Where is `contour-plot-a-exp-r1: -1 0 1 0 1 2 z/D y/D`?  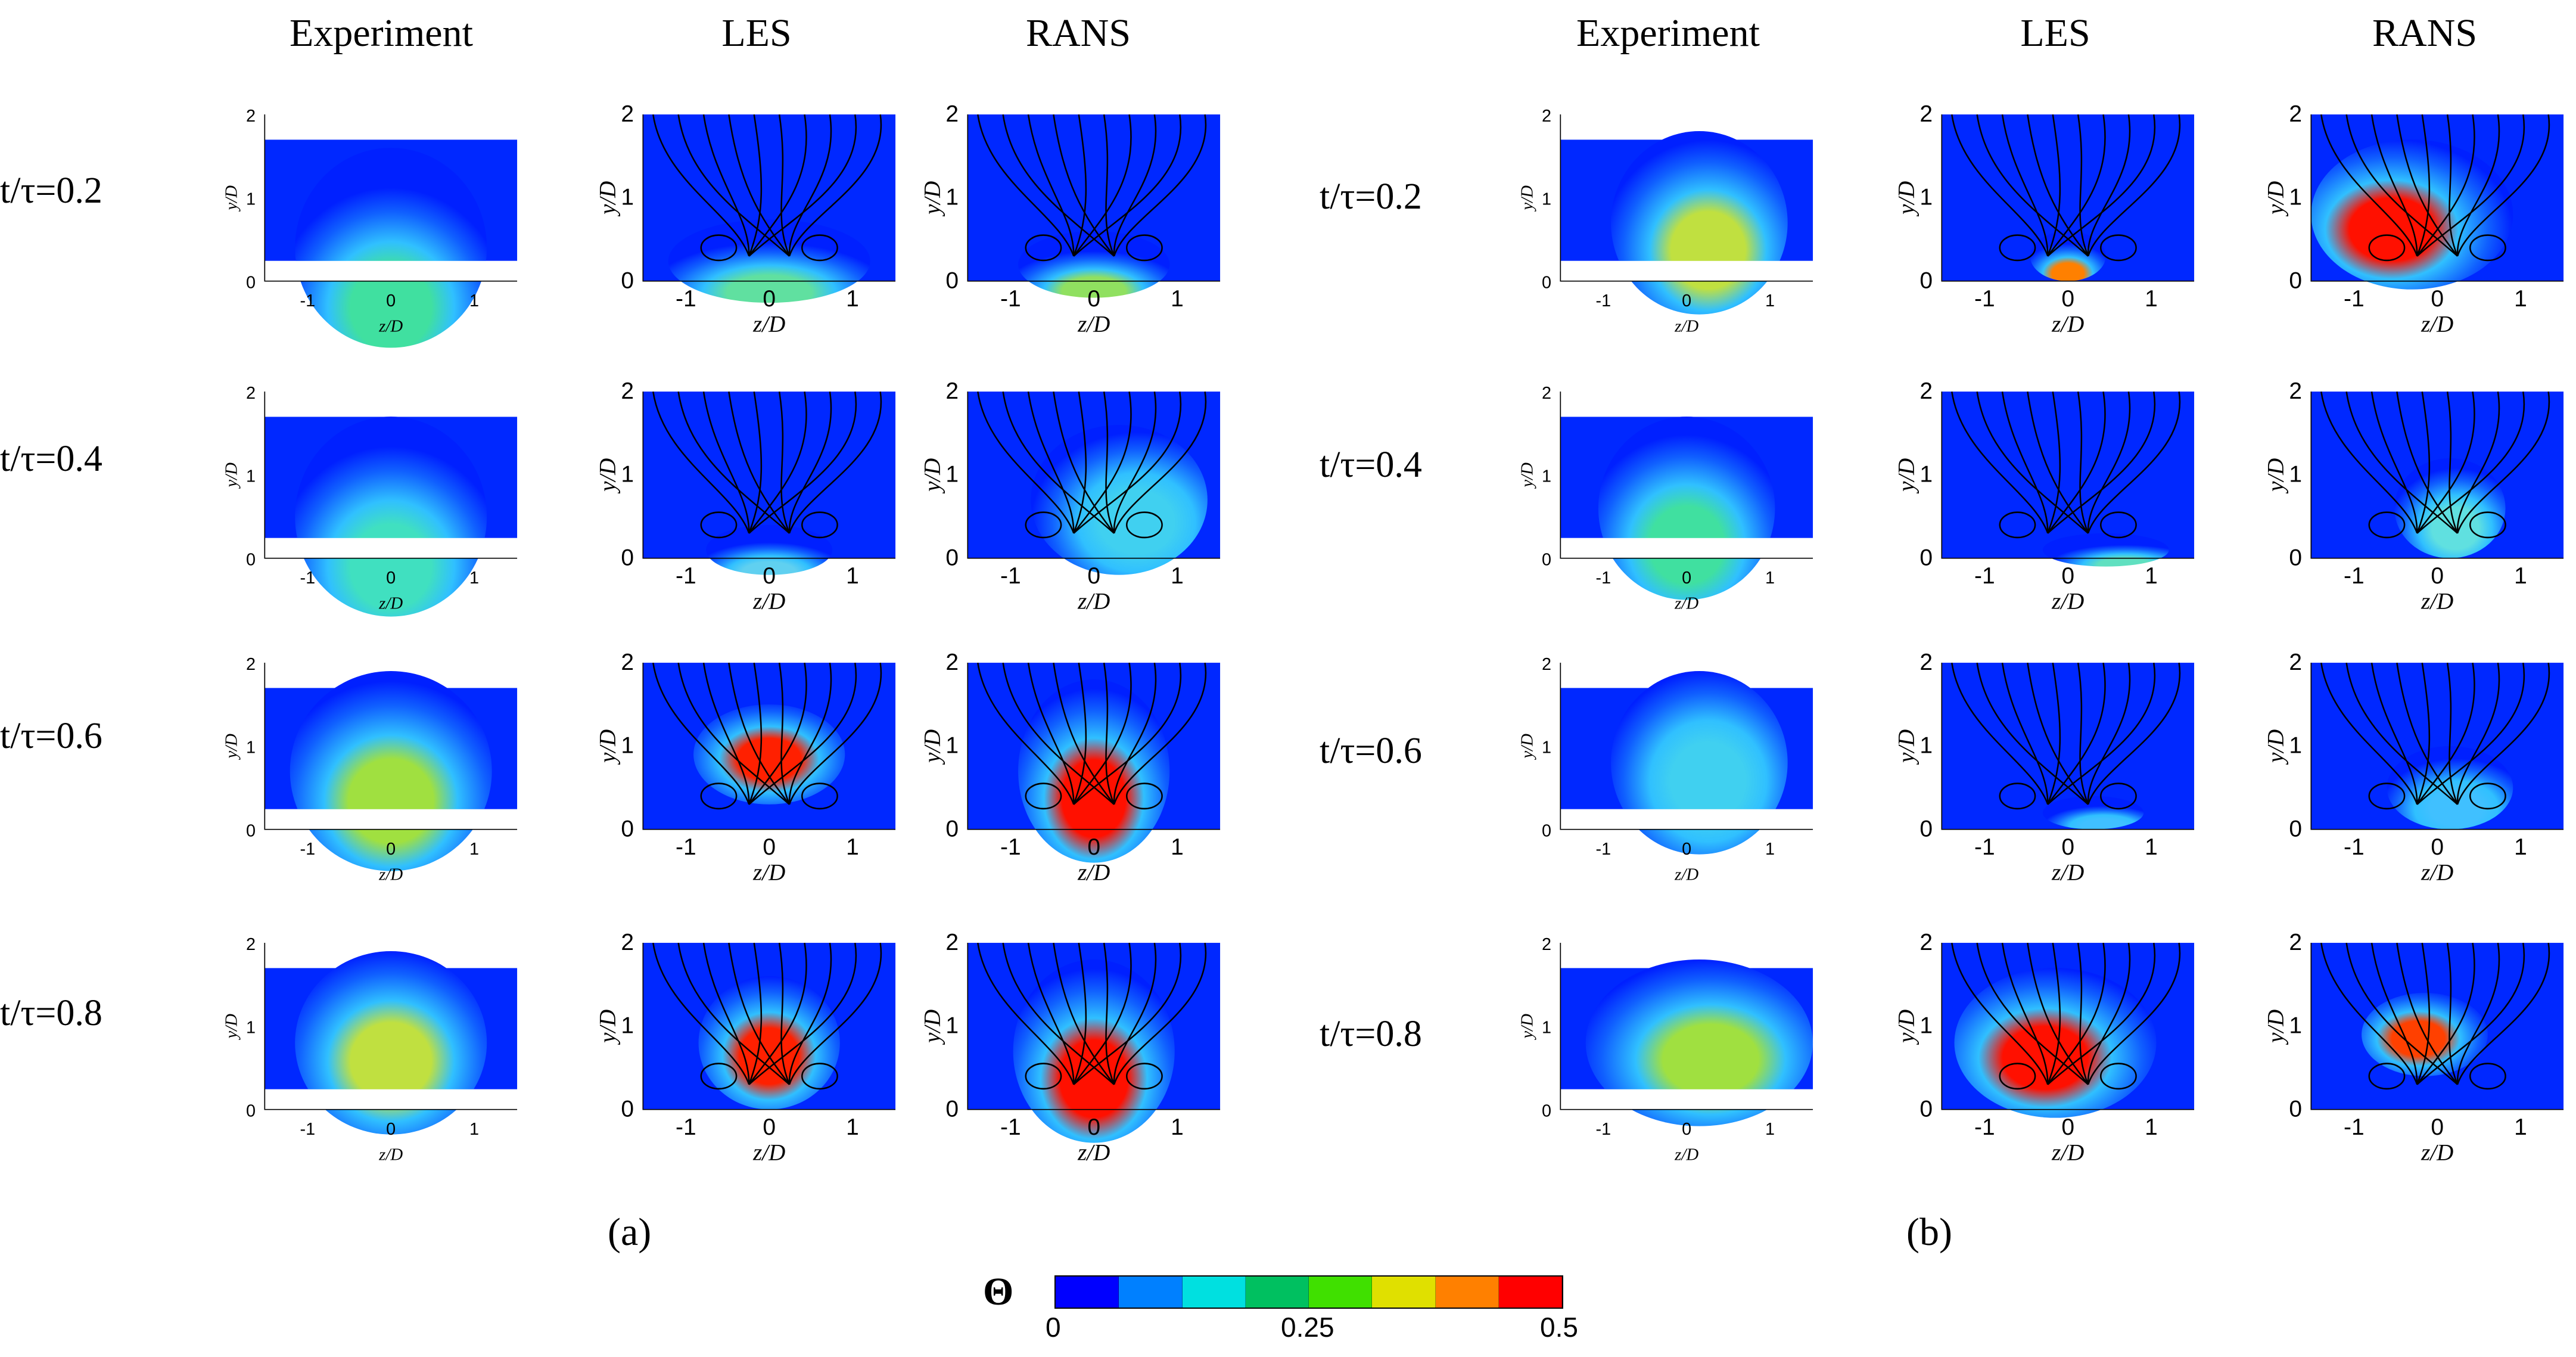
contour-plot-a-exp-r1: -1 0 1 0 1 2 z/D y/D is located at coordinates (374, 498).